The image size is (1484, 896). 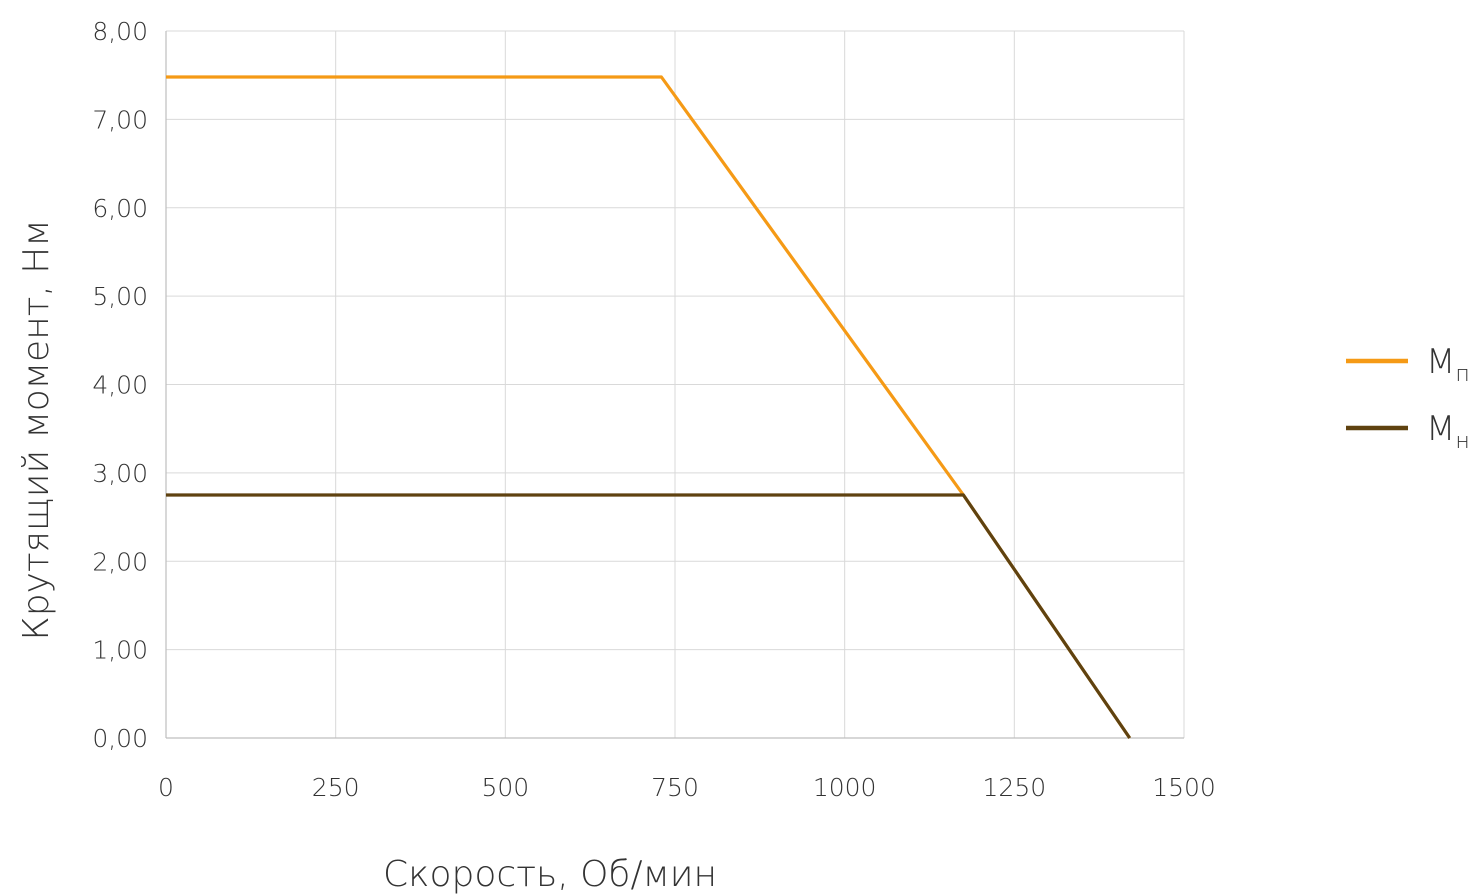 What do you see at coordinates (120, 119) in the screenshot?
I see `y-tick-label: 7,00` at bounding box center [120, 119].